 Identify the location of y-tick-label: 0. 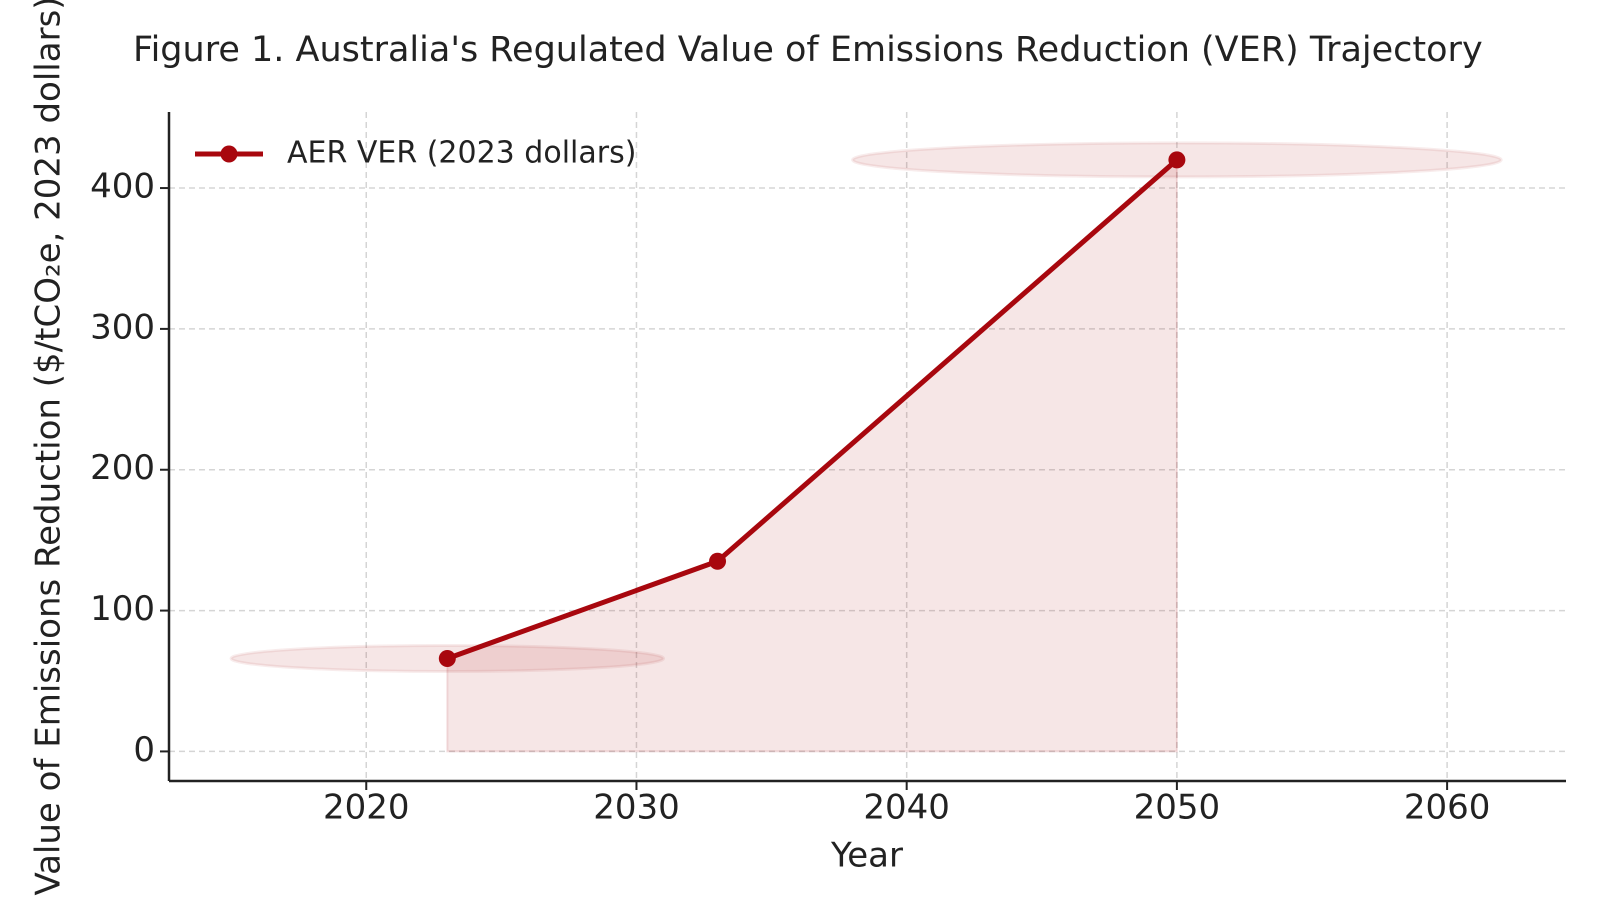
(144, 750).